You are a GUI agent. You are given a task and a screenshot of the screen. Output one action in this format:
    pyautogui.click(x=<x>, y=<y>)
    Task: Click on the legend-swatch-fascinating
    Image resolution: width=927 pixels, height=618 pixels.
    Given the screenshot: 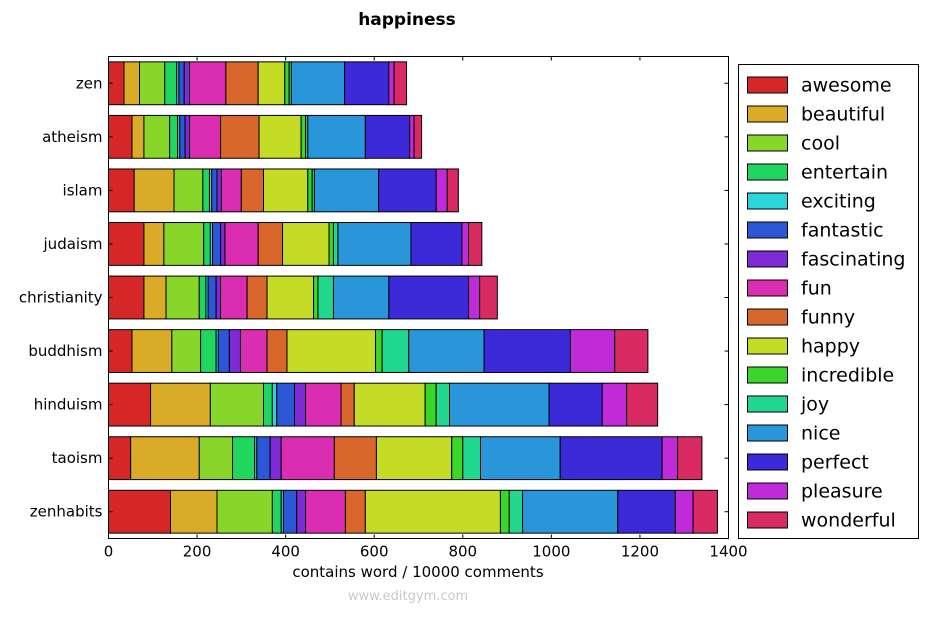 What is the action you would take?
    pyautogui.click(x=767, y=259)
    